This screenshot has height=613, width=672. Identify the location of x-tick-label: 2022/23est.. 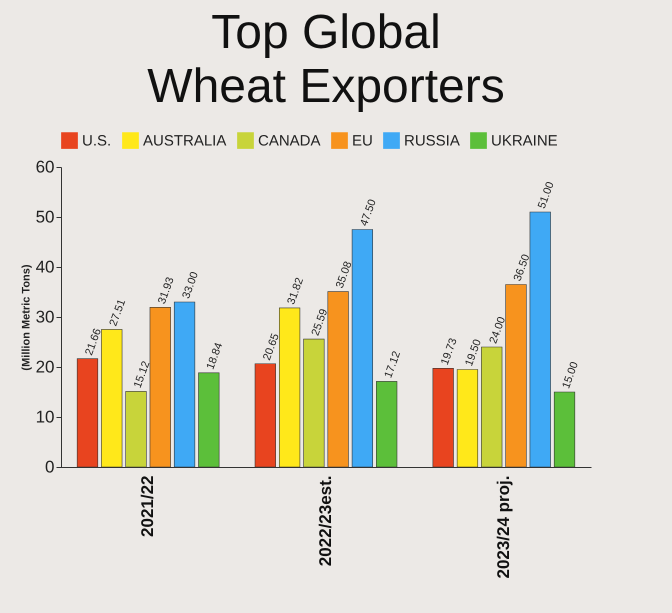
(325, 521).